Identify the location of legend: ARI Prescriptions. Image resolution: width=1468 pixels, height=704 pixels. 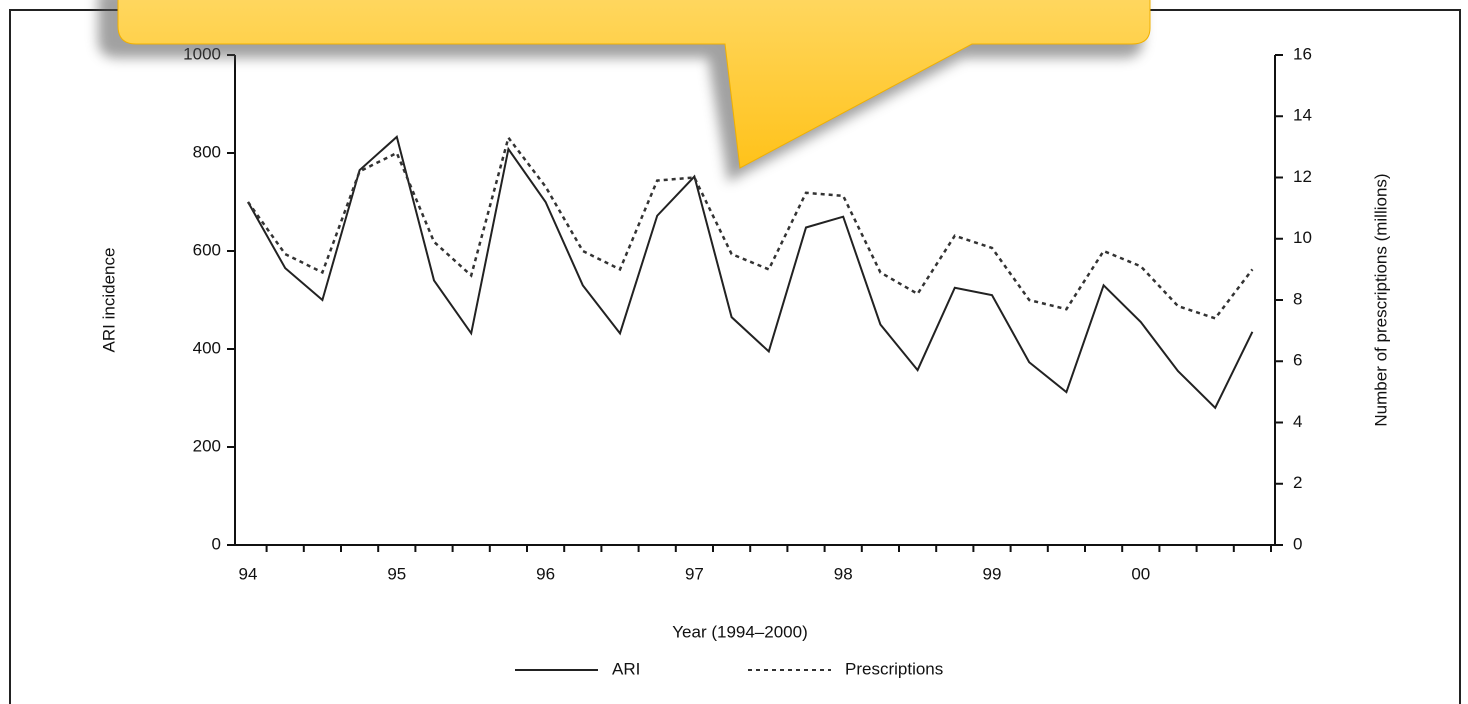
(729, 668).